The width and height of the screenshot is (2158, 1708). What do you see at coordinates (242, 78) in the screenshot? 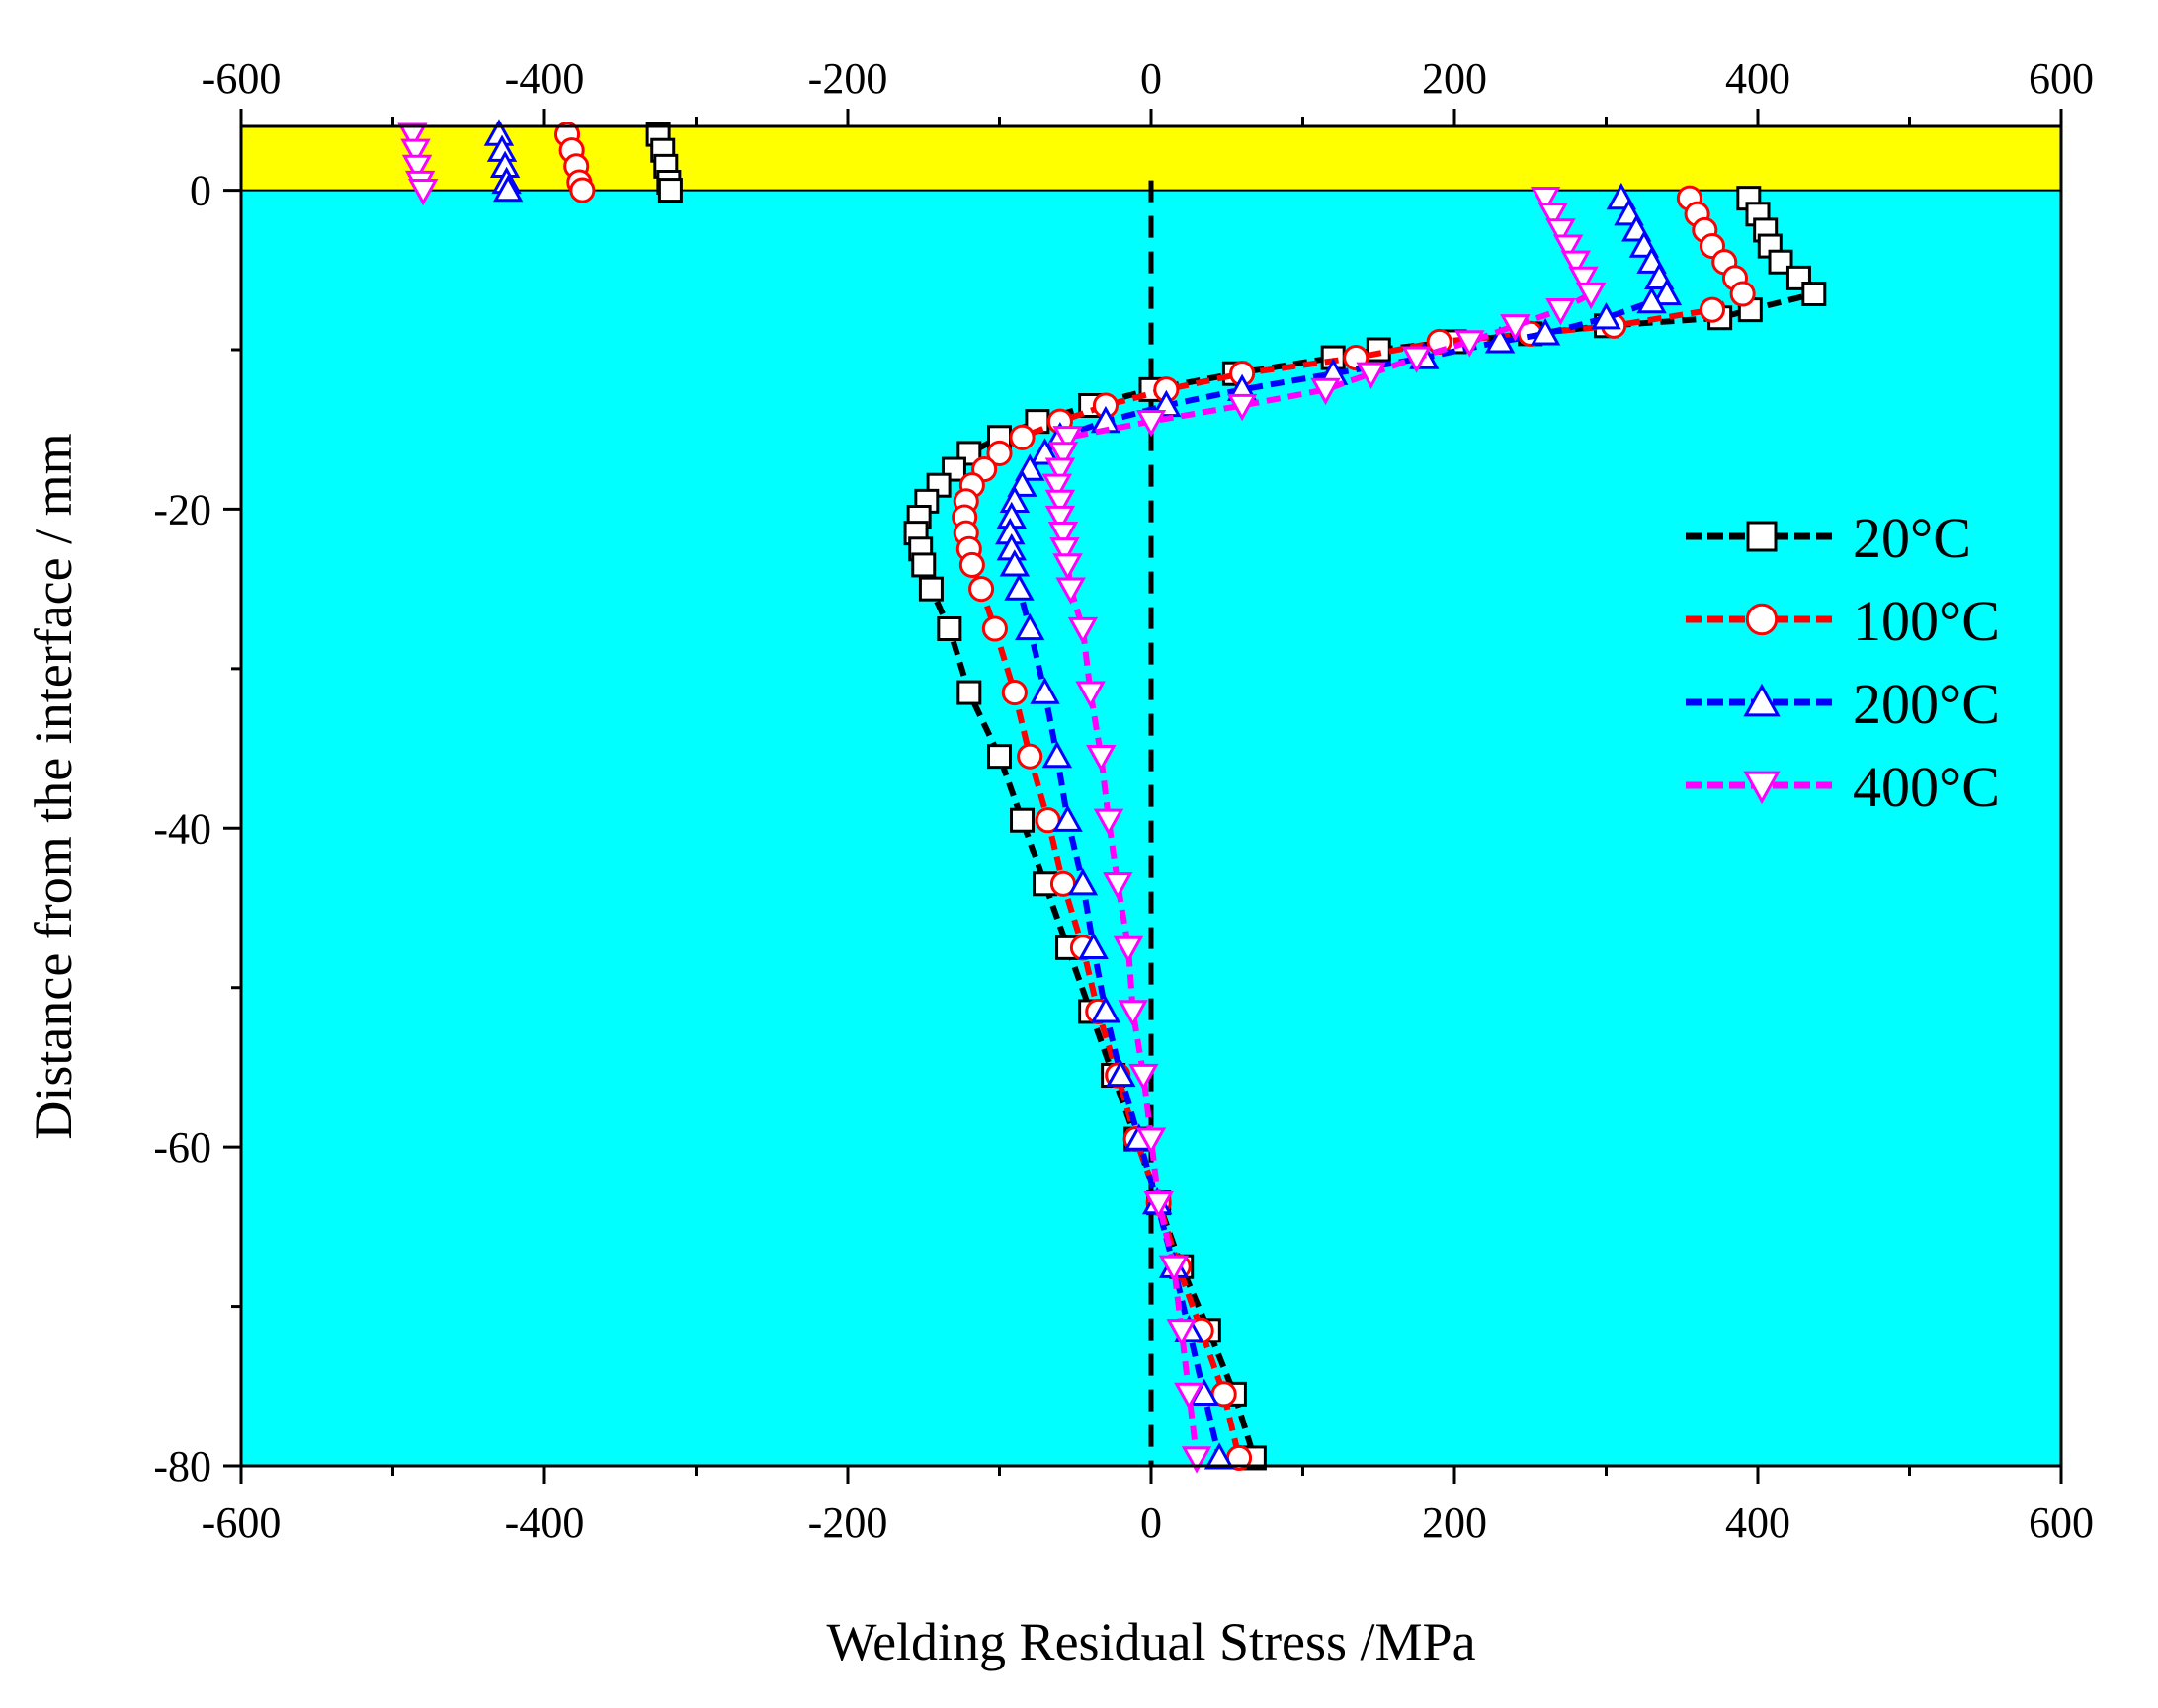
I see `x-tick-label-top: -600` at bounding box center [242, 78].